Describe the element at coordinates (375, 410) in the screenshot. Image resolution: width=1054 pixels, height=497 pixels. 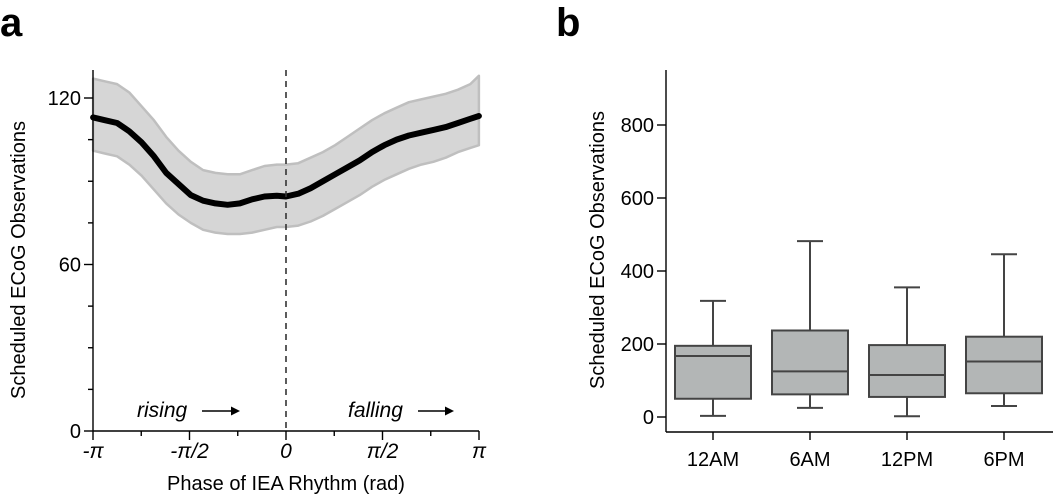
I see `falling-annotation: falling` at that location.